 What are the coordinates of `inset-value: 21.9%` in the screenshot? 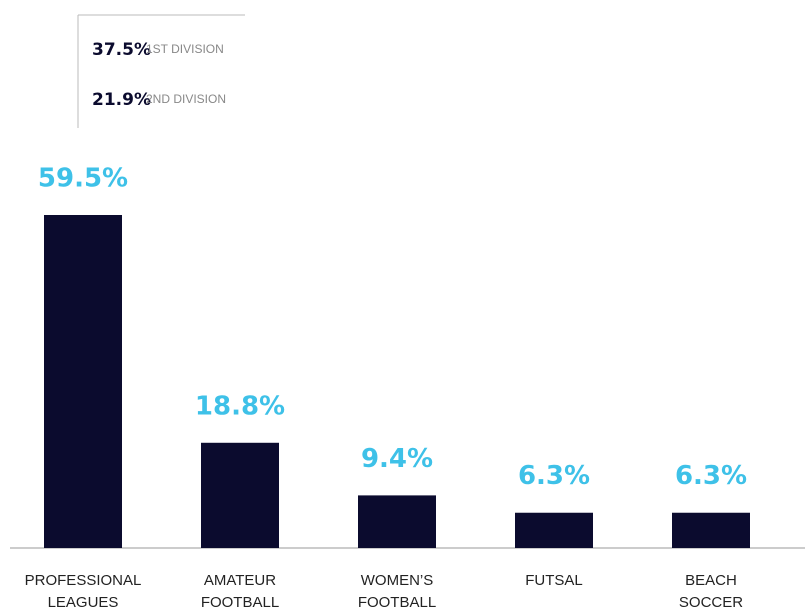 It's located at (121, 100).